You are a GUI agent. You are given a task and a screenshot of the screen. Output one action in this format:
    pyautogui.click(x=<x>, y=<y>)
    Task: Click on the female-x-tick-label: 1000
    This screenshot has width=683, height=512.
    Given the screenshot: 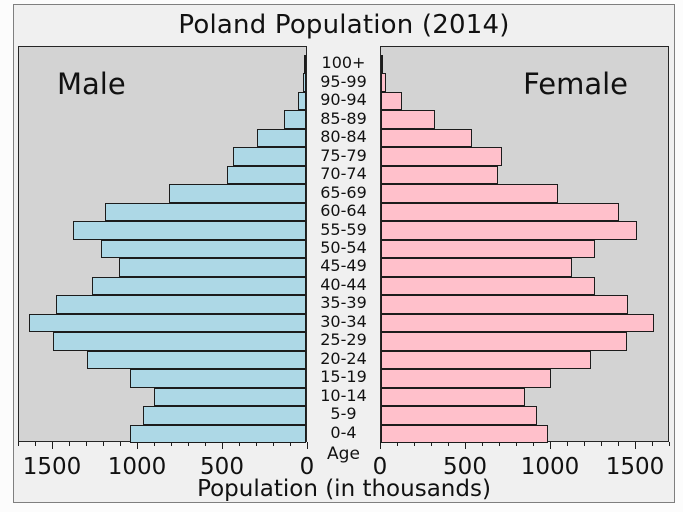 What is the action you would take?
    pyautogui.click(x=550, y=467)
    